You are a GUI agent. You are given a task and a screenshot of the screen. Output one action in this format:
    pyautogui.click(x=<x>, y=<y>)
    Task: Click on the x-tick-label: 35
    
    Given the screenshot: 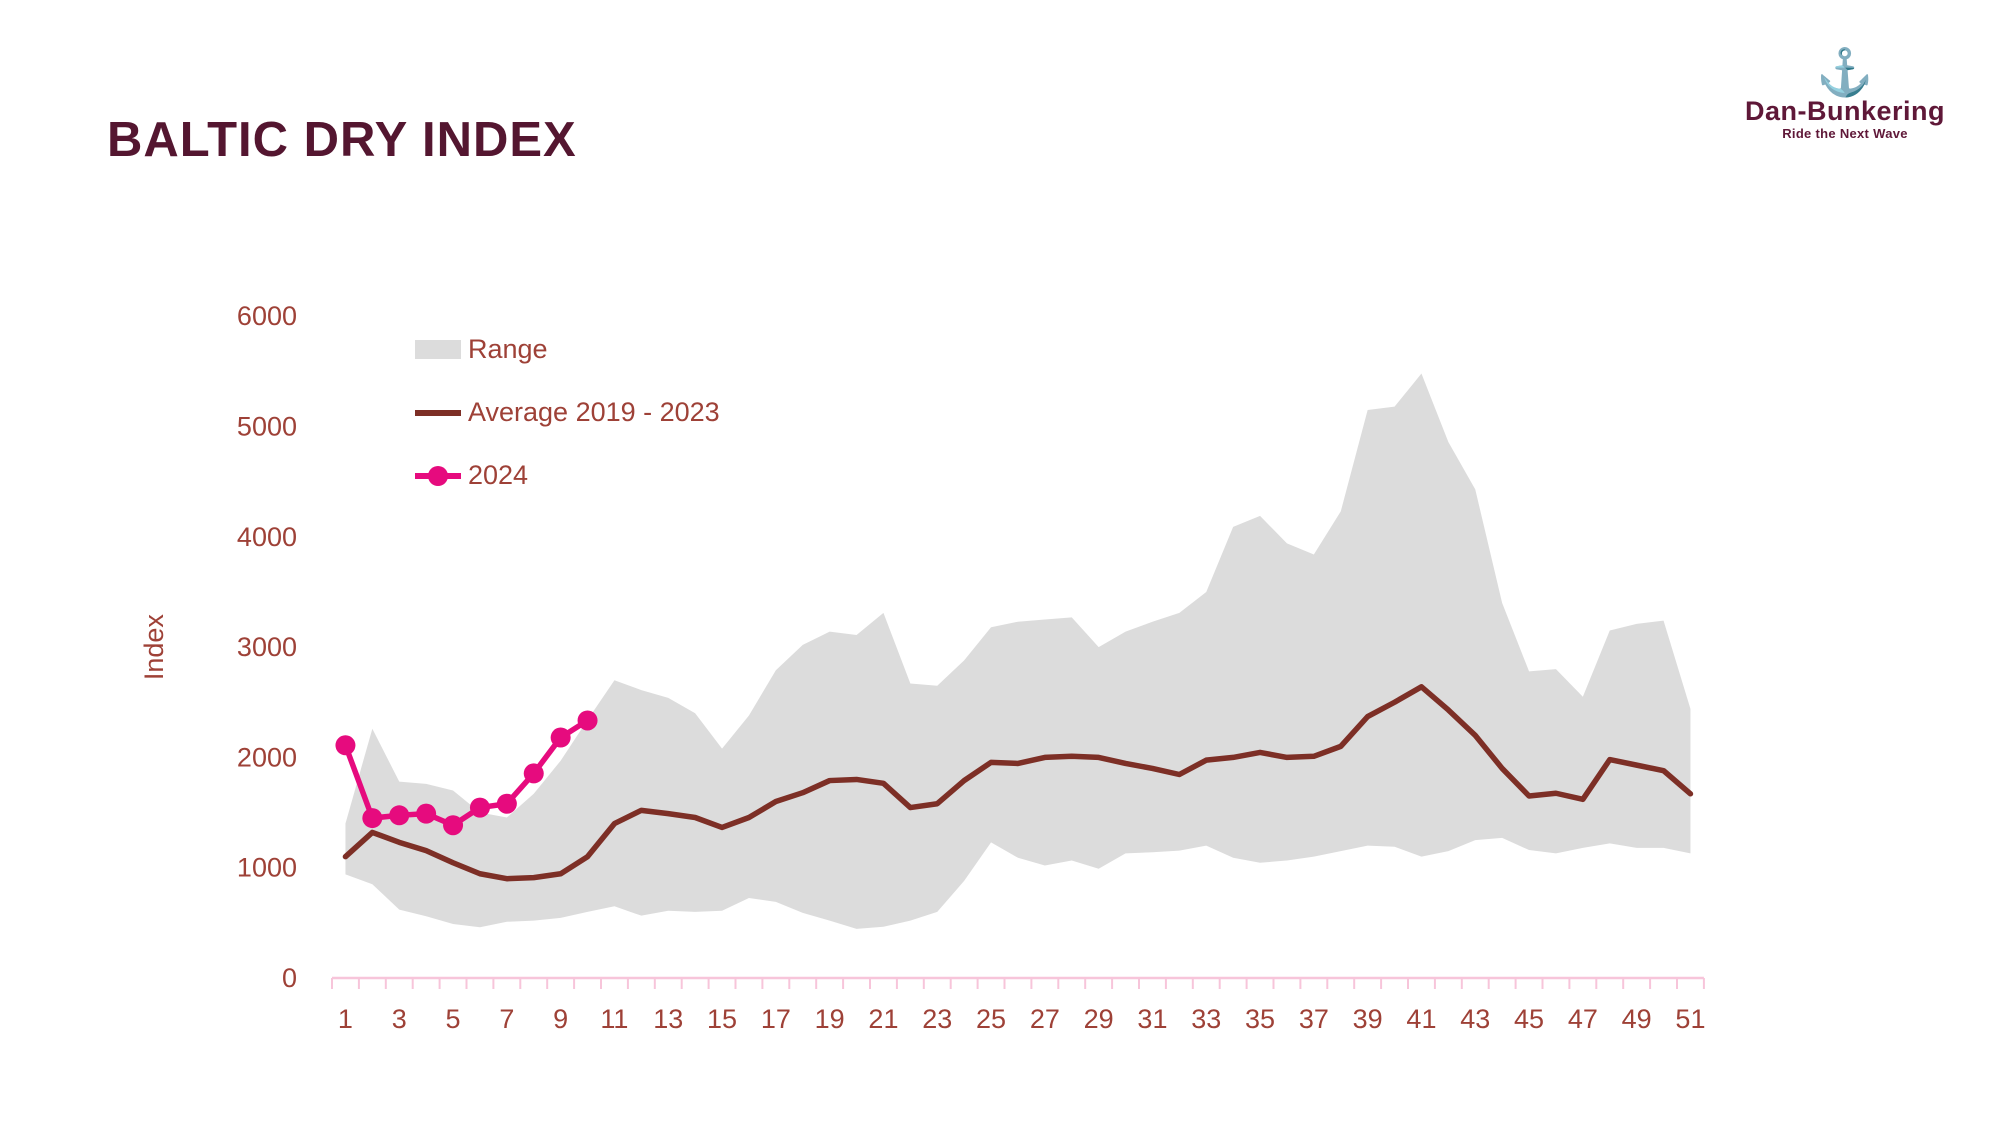 What is the action you would take?
    pyautogui.click(x=1260, y=1019)
    